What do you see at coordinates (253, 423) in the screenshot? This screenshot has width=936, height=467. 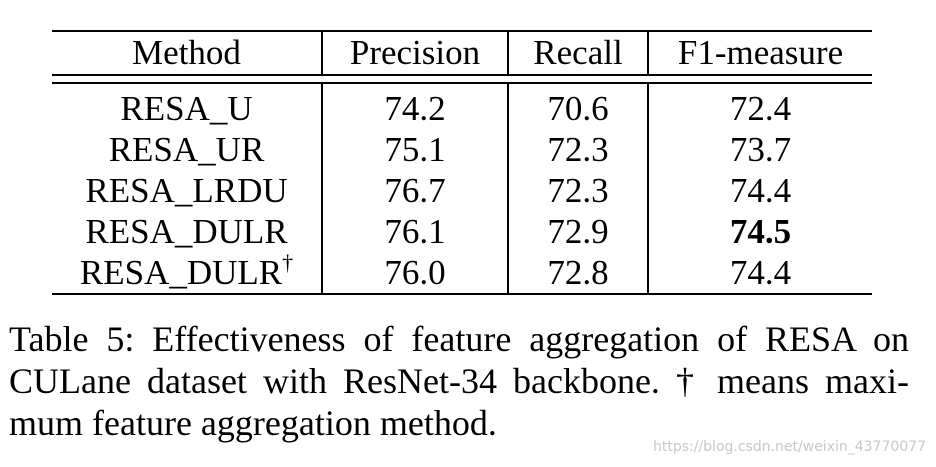 I see `caption-line: mum feature aggregation method.` at bounding box center [253, 423].